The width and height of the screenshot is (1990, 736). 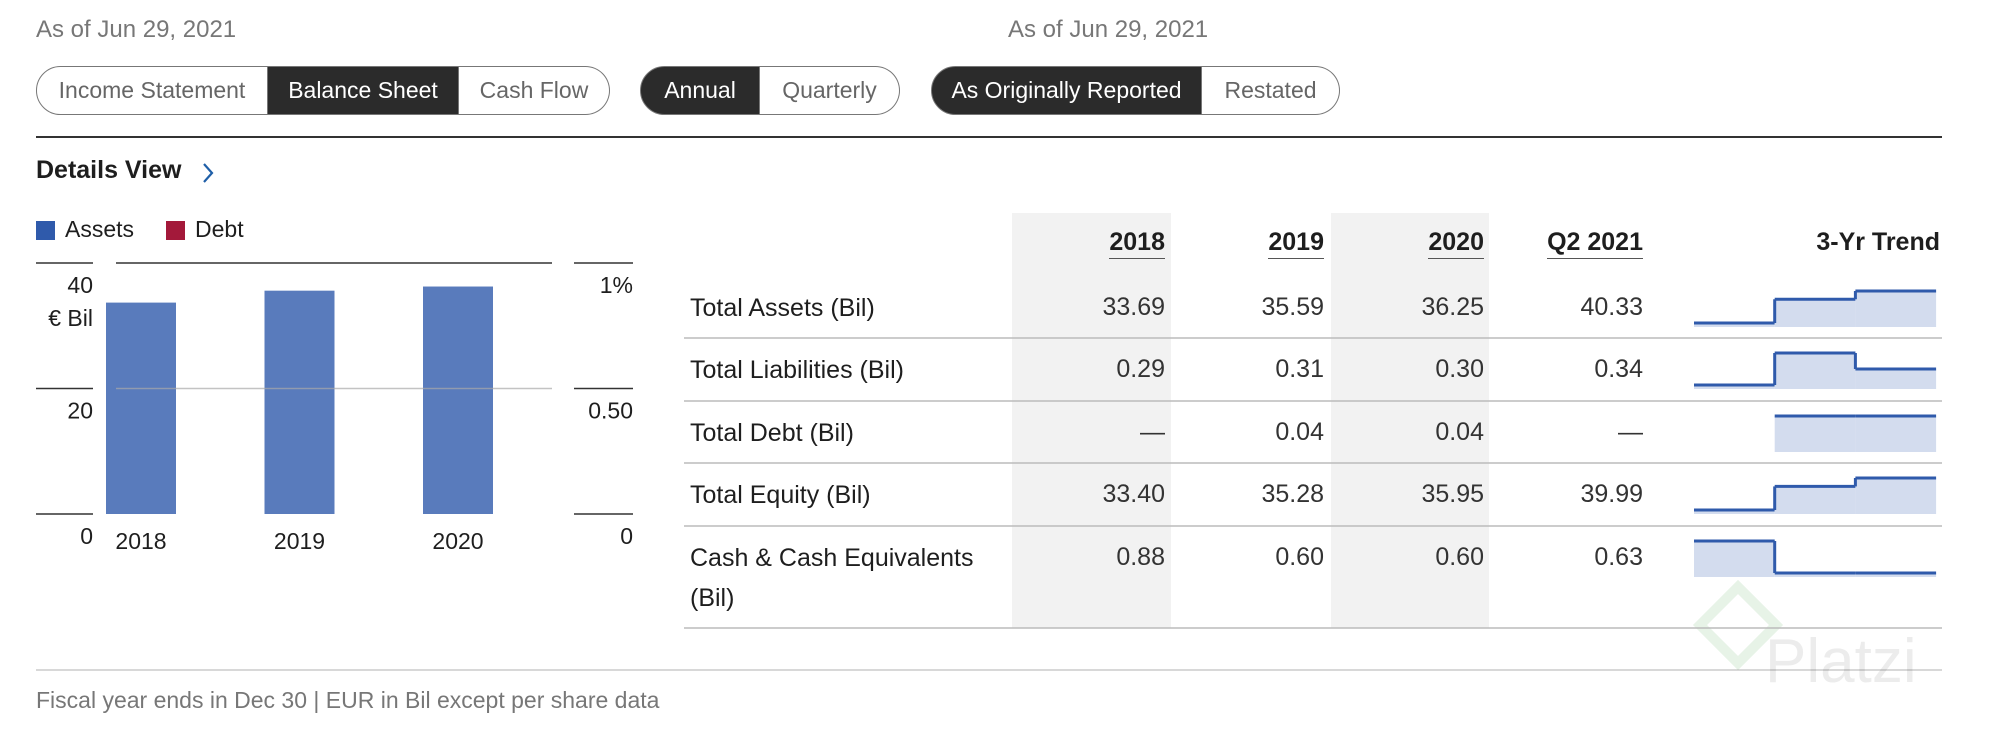 I want to click on row-label: Total Liabilities (Bil), so click(x=797, y=370).